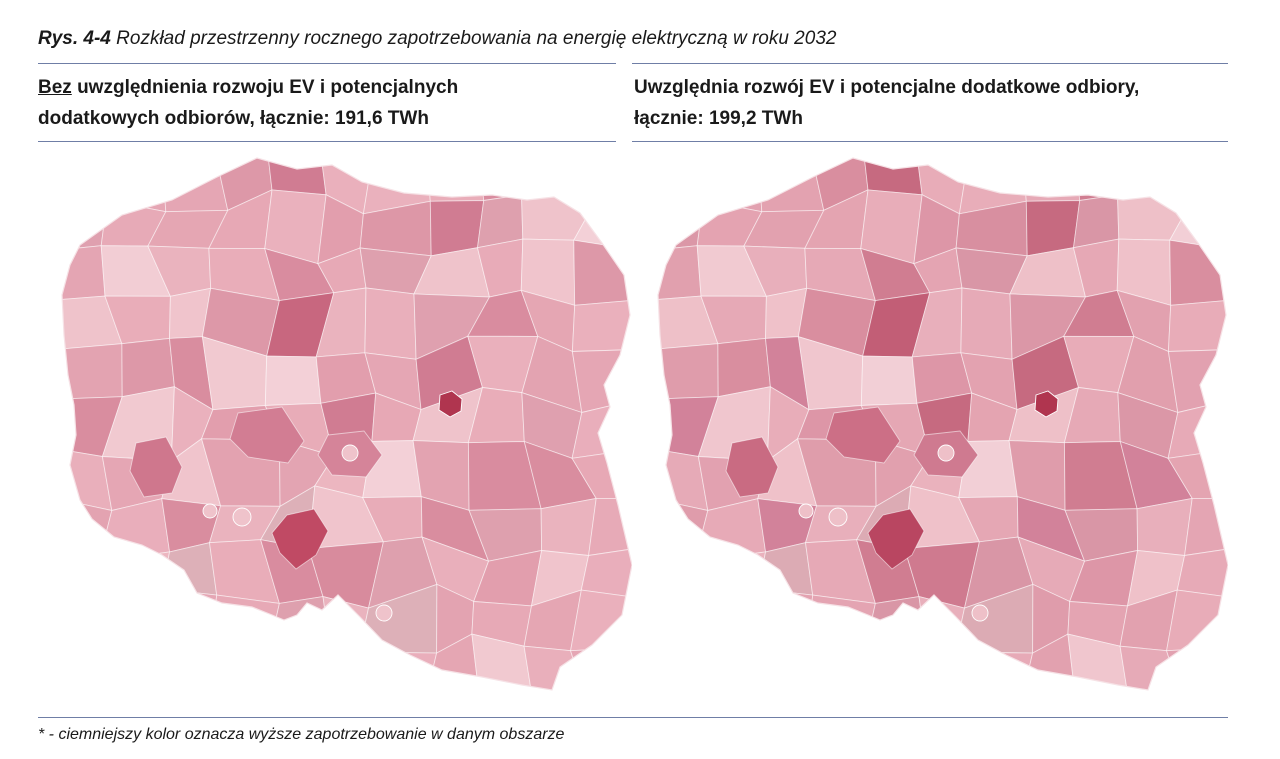  Describe the element at coordinates (327, 141) in the screenshot. I see `rule-mid-left` at that location.